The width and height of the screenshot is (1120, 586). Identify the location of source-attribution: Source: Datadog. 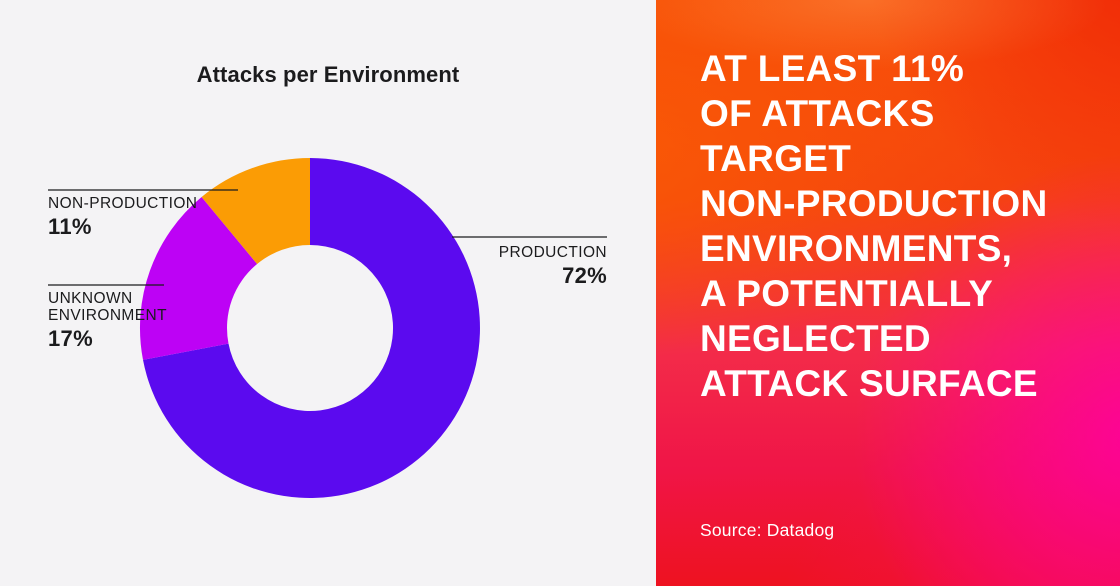
(767, 530).